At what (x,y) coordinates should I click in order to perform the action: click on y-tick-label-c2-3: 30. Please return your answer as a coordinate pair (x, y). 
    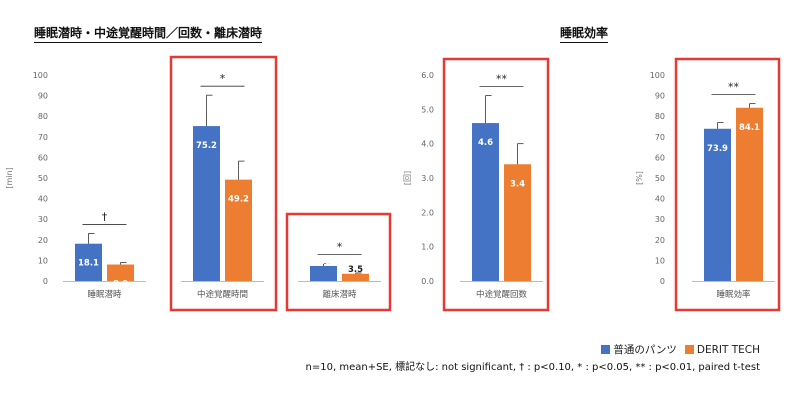
    Looking at the image, I should click on (660, 219).